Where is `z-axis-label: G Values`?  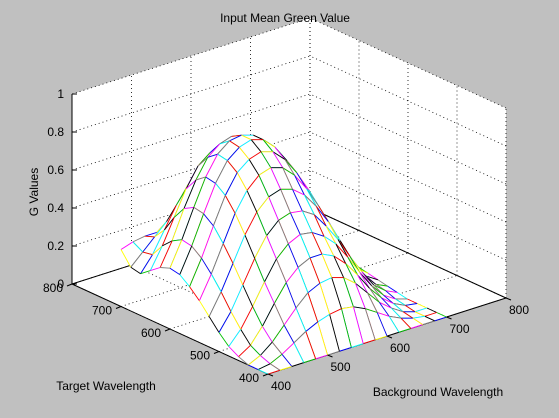
z-axis-label: G Values is located at coordinates (34, 192).